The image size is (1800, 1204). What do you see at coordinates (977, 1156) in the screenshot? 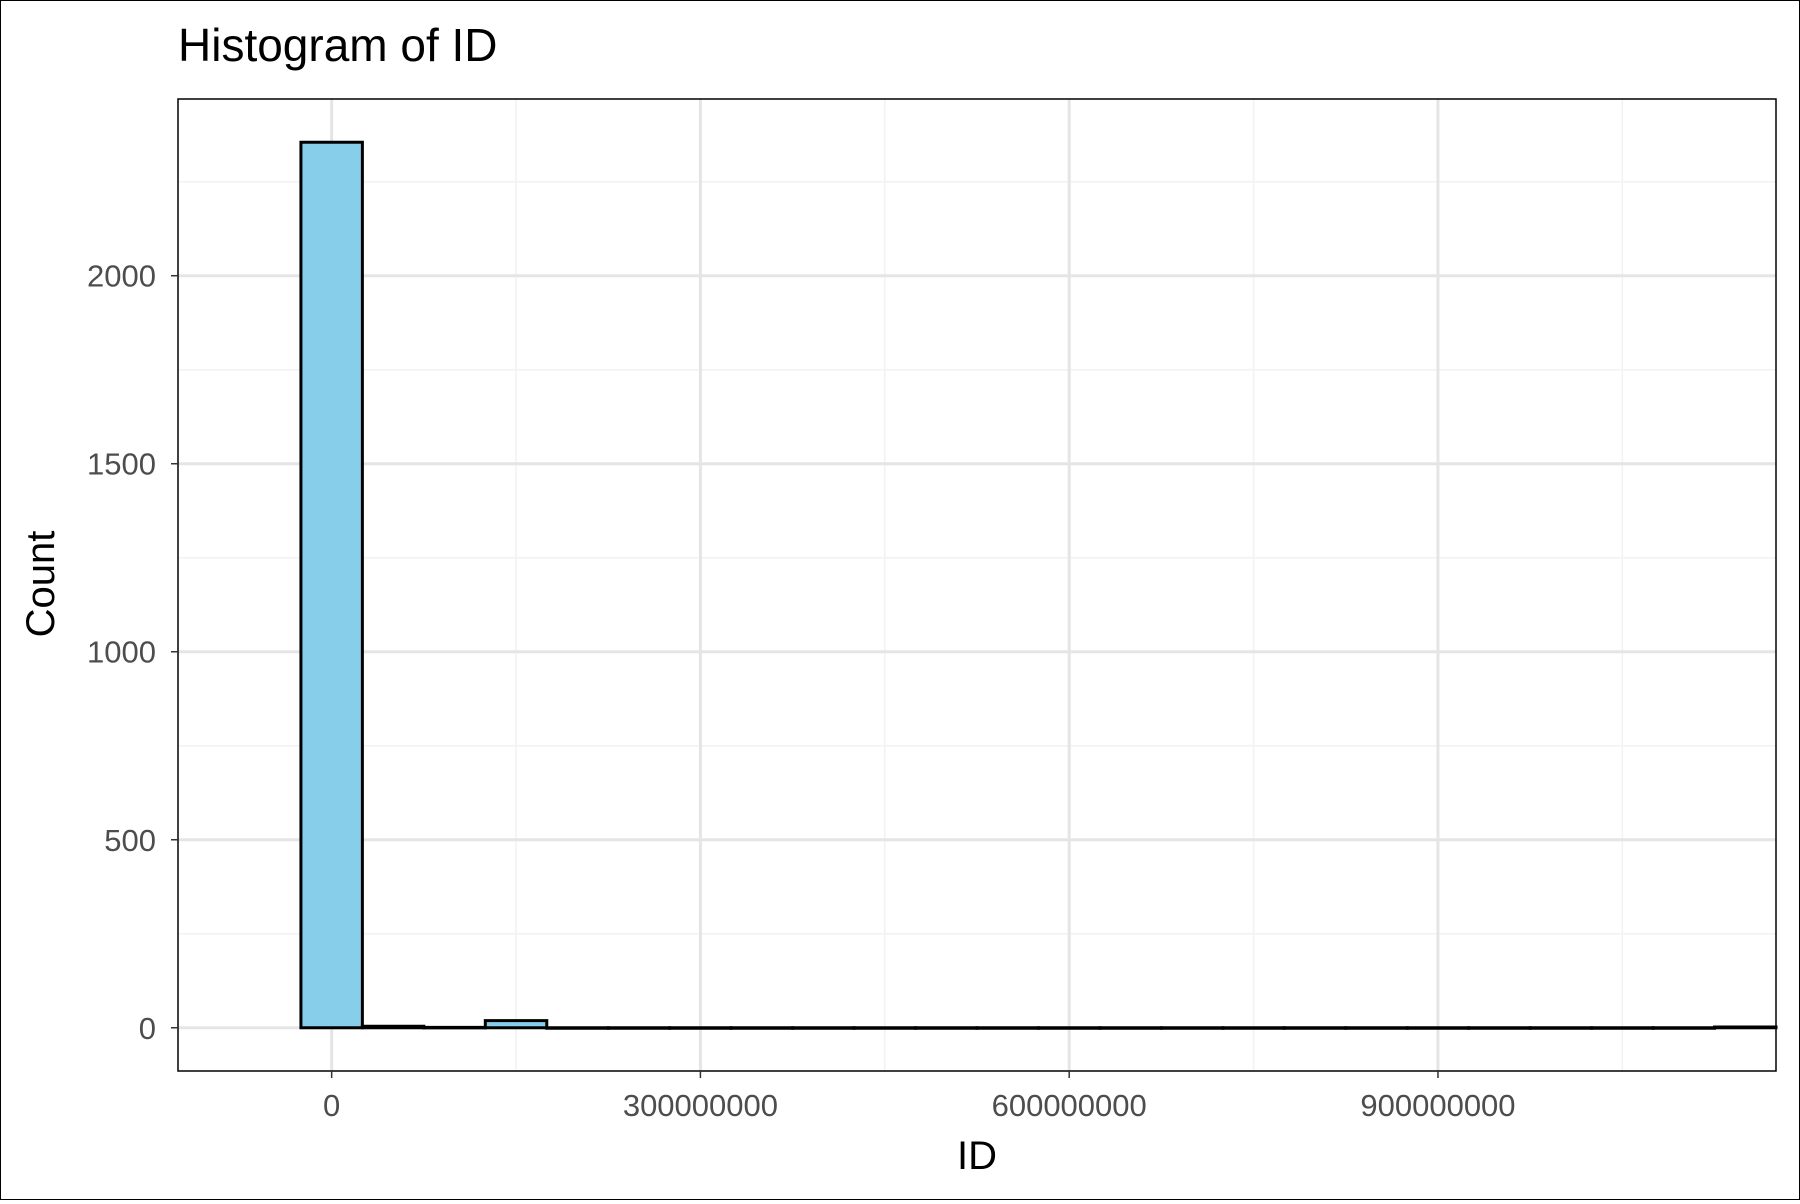
I see `x-axis-title: ID` at bounding box center [977, 1156].